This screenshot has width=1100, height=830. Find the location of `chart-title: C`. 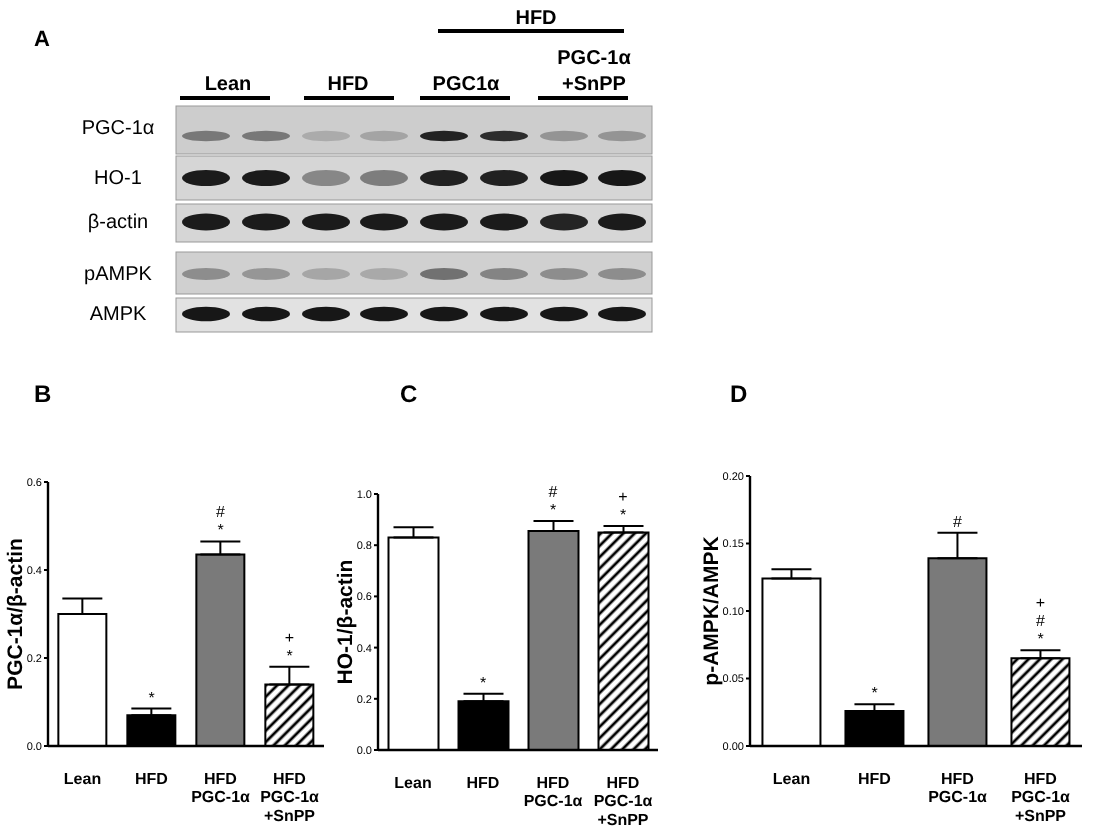

chart-title: C is located at coordinates (409, 394).